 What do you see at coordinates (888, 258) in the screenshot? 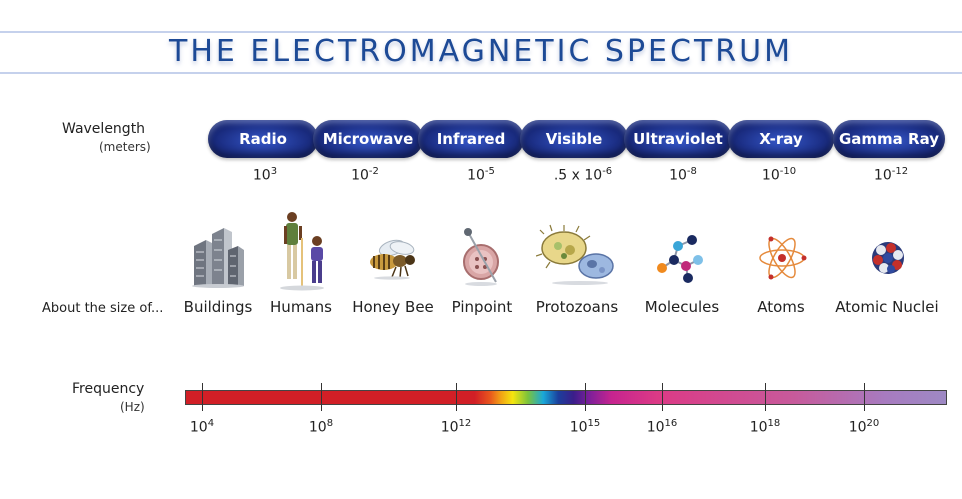
I see `atomic-nuclei-icon` at bounding box center [888, 258].